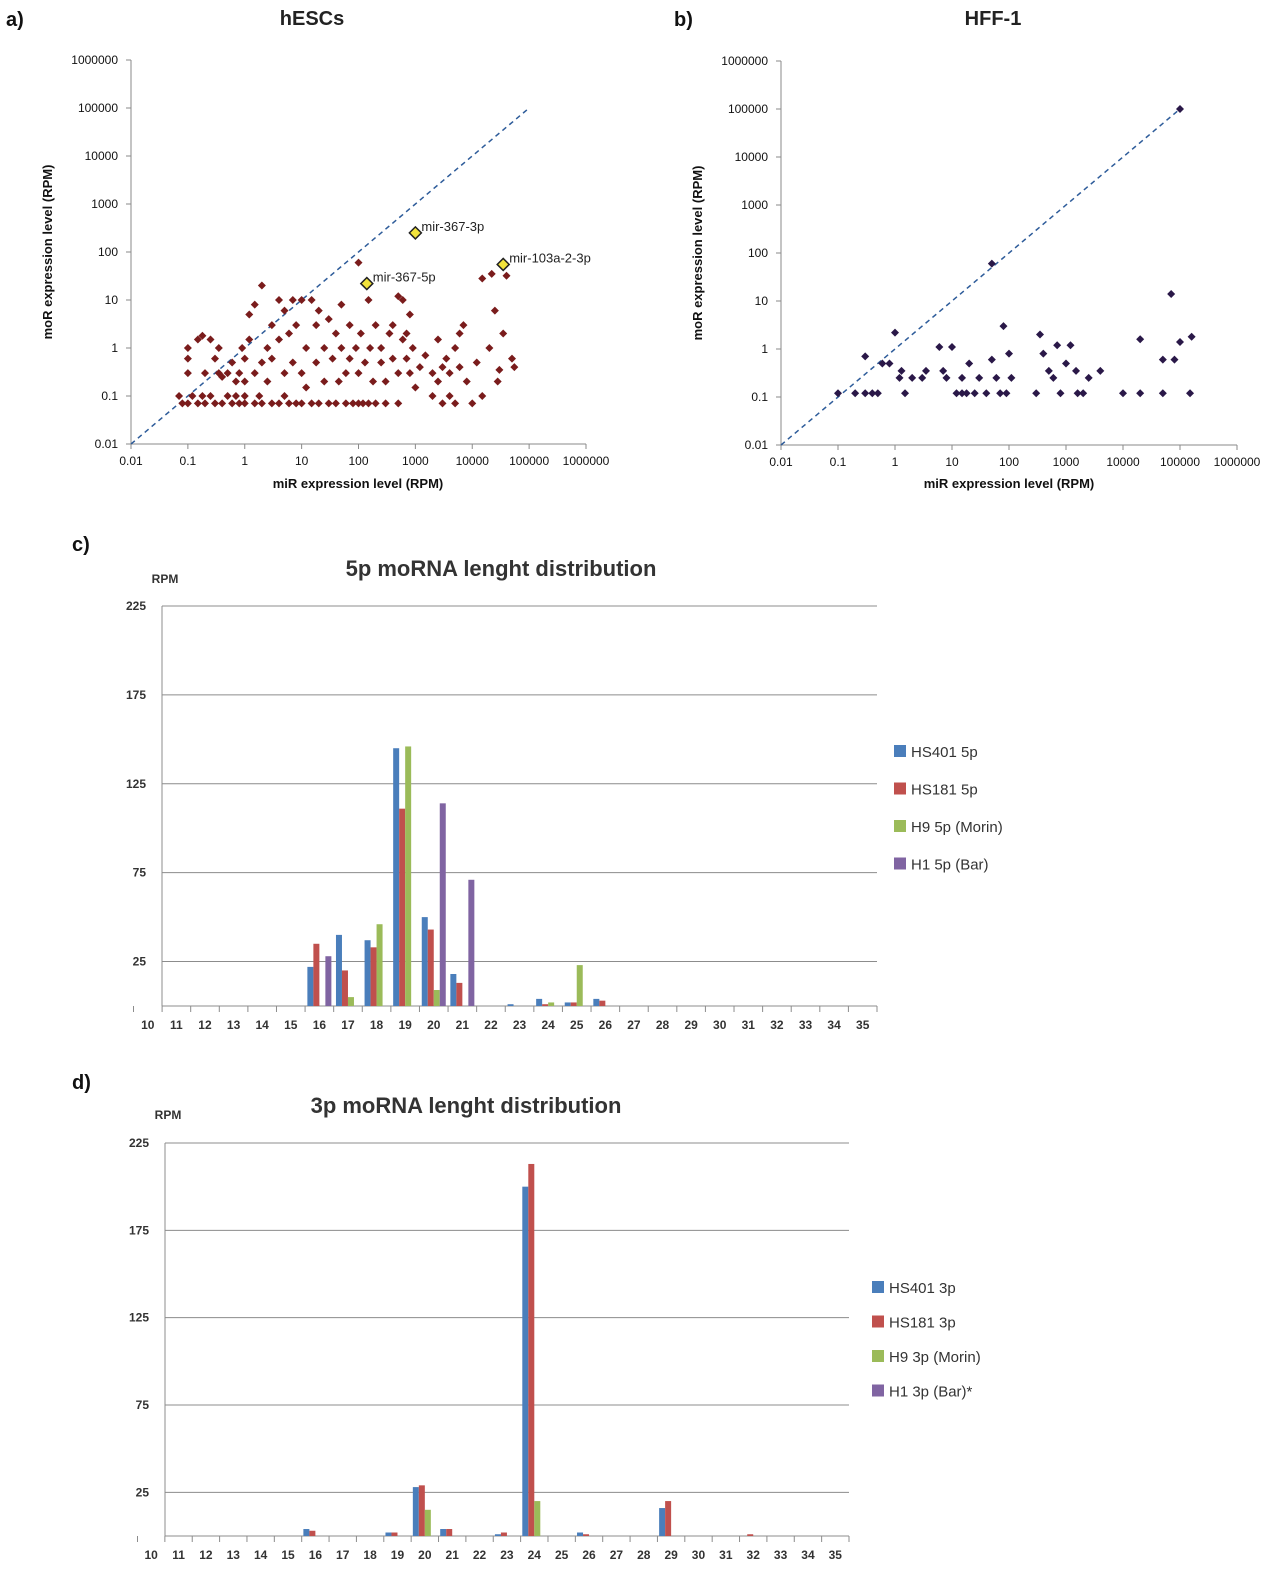 The image size is (1277, 1579). Describe the element at coordinates (114, 348) in the screenshot. I see `y-tick-label: 1` at that location.